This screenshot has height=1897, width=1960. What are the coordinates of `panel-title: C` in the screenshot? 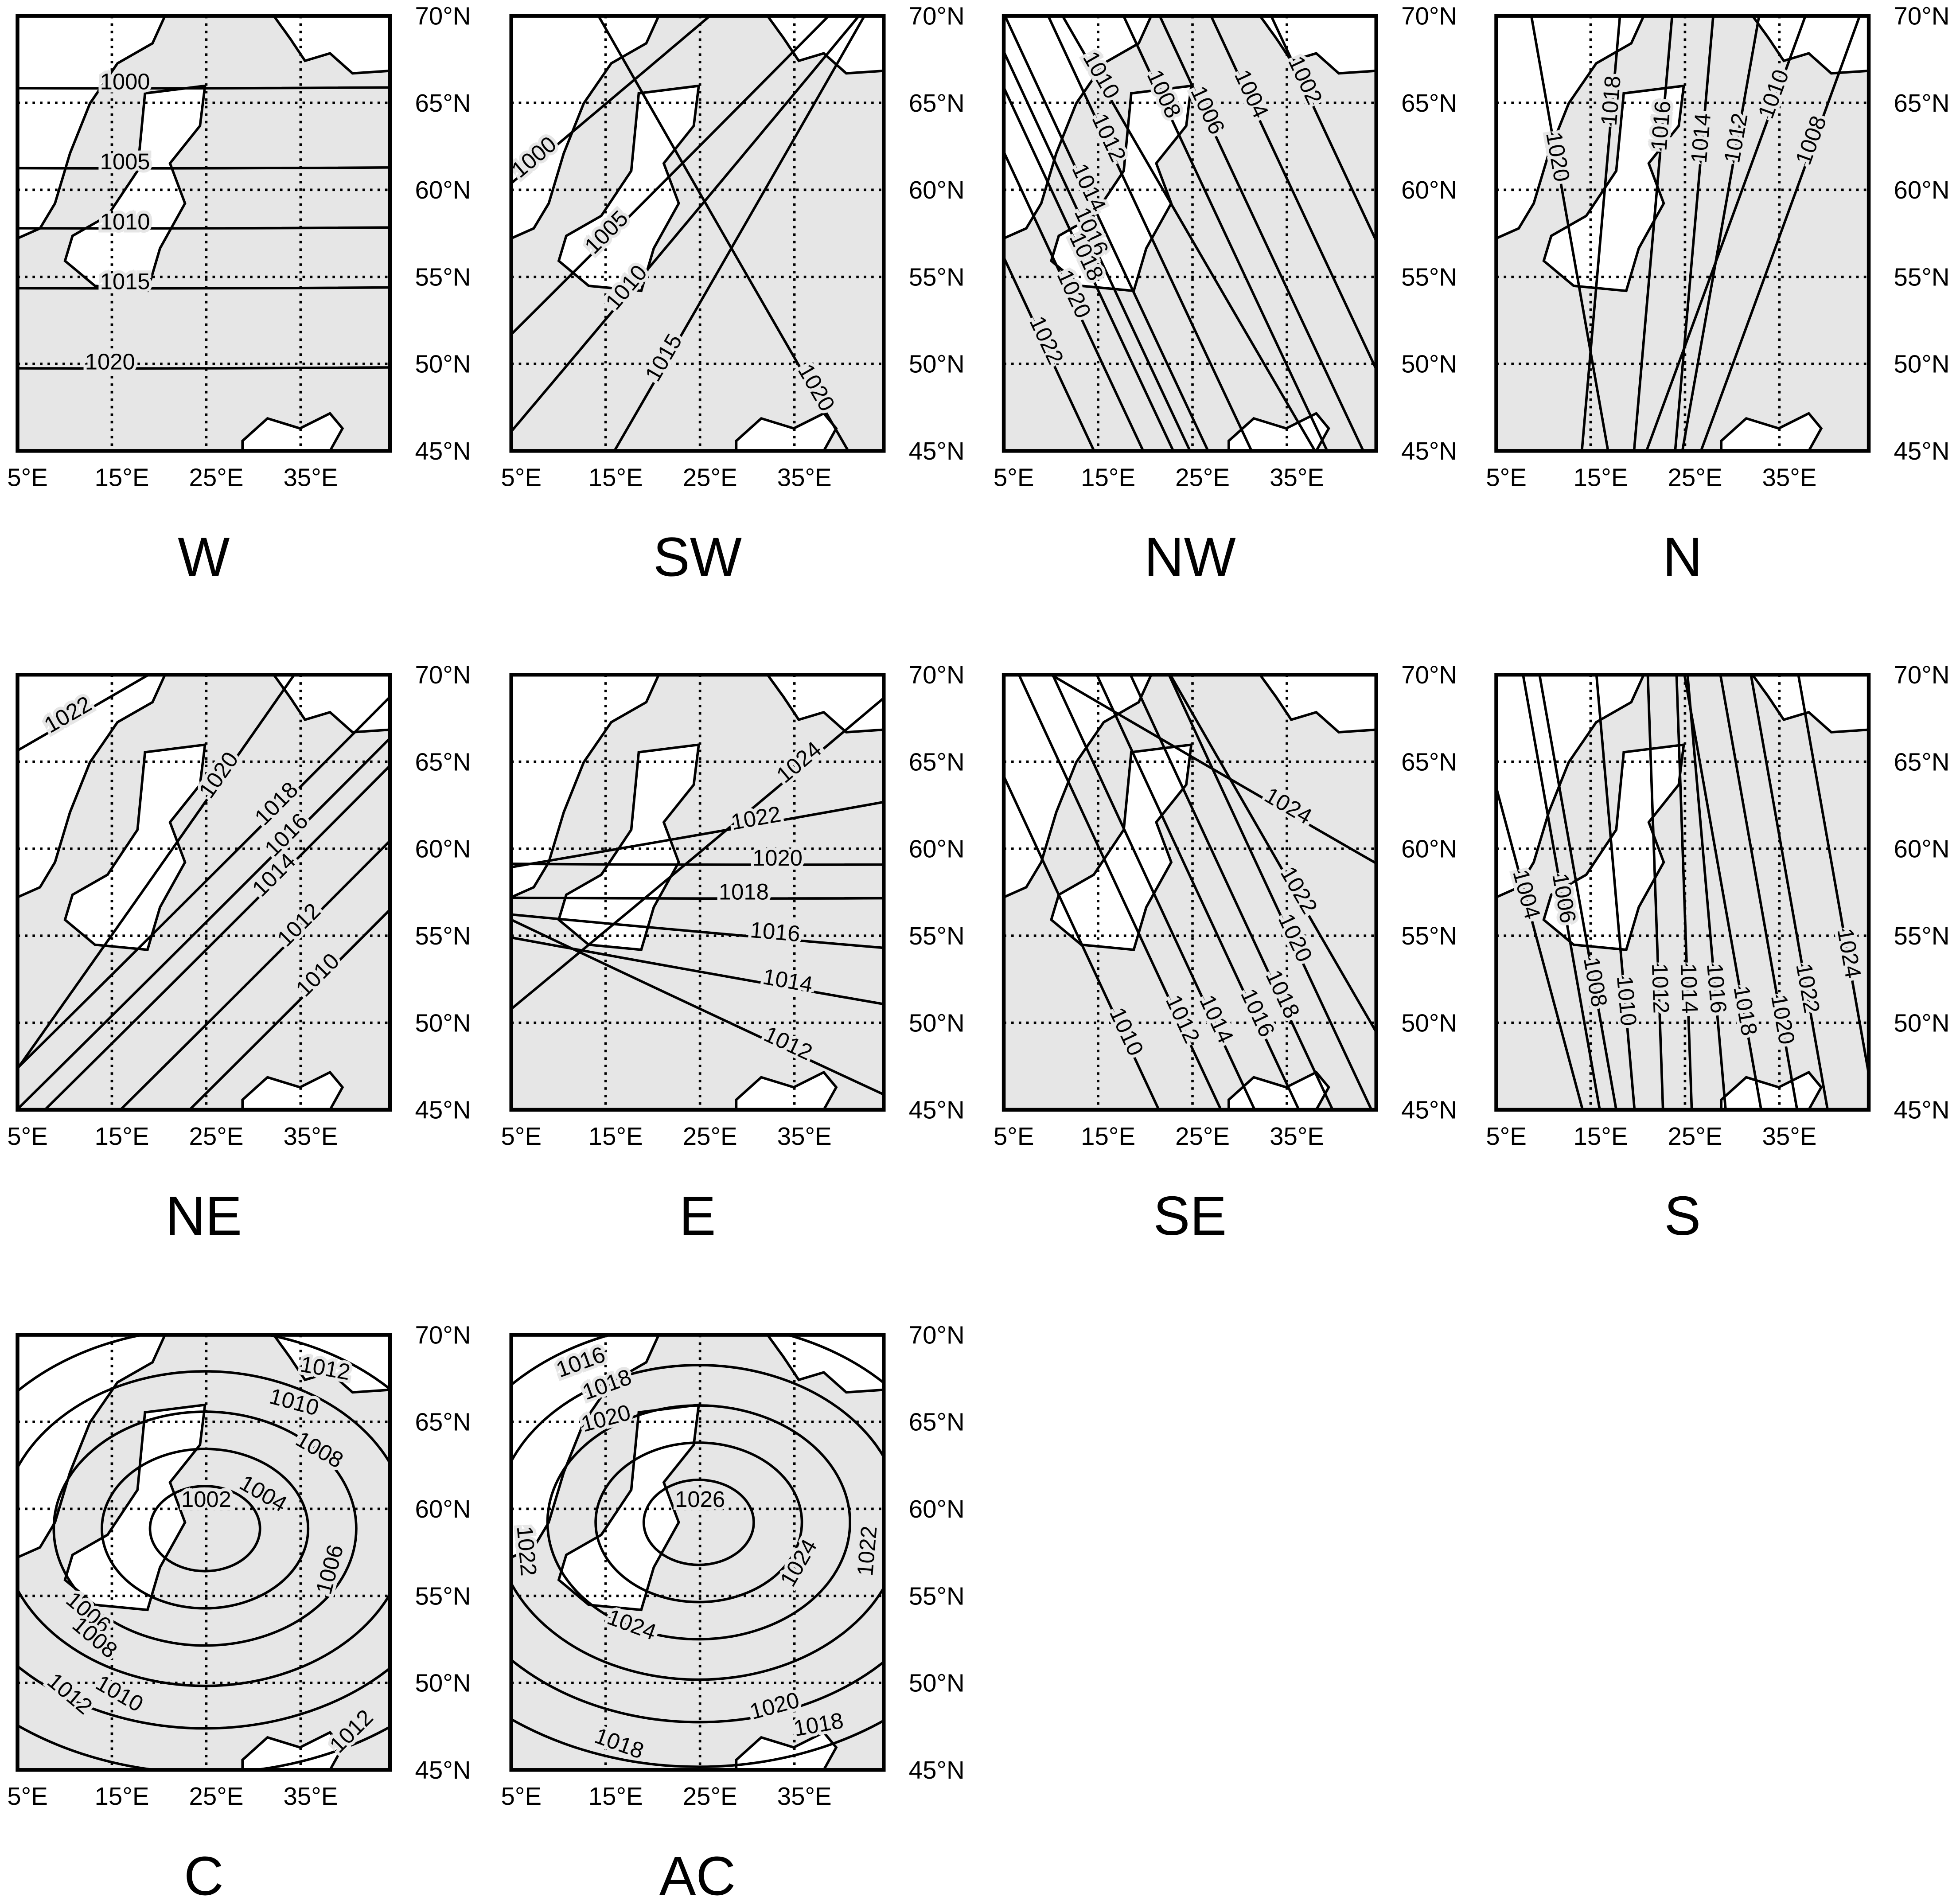 It's located at (204, 1871).